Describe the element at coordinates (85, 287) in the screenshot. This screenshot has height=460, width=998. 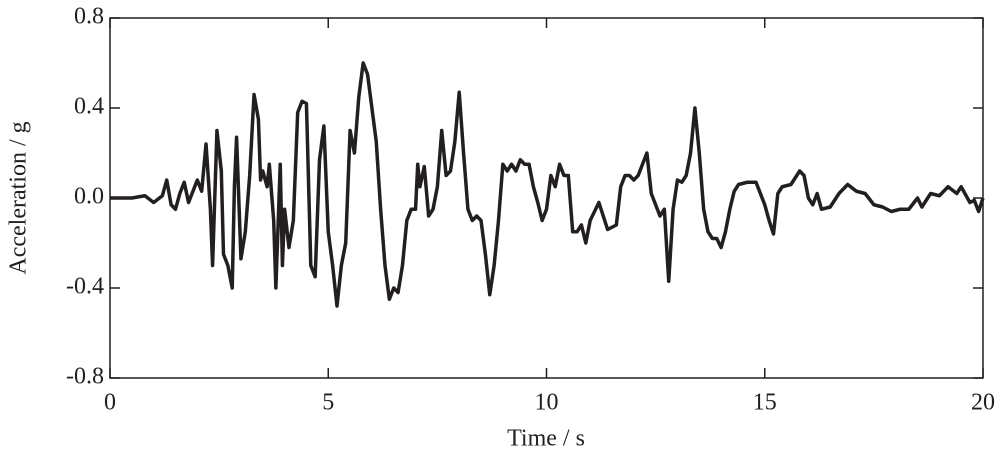
I see `y-tick-label: -0.4` at that location.